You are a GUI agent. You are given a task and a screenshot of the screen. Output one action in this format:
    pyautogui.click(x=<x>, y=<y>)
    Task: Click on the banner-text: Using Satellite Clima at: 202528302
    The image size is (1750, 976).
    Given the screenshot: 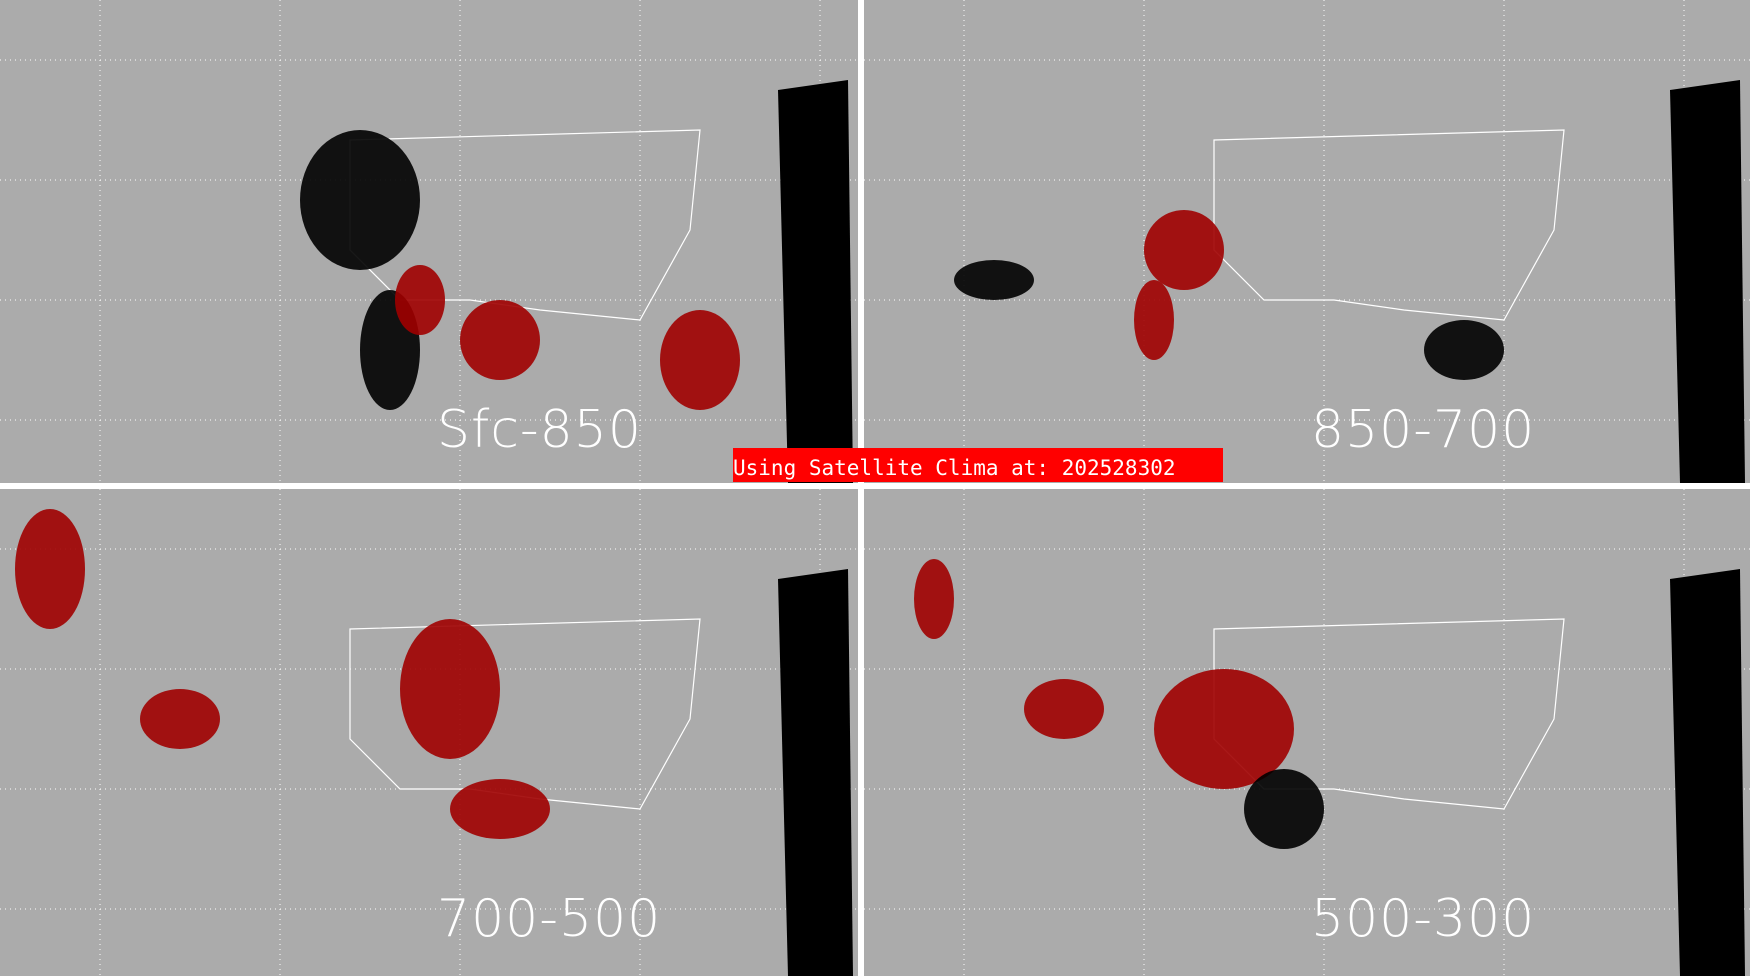 What is the action you would take?
    pyautogui.click(x=954, y=468)
    